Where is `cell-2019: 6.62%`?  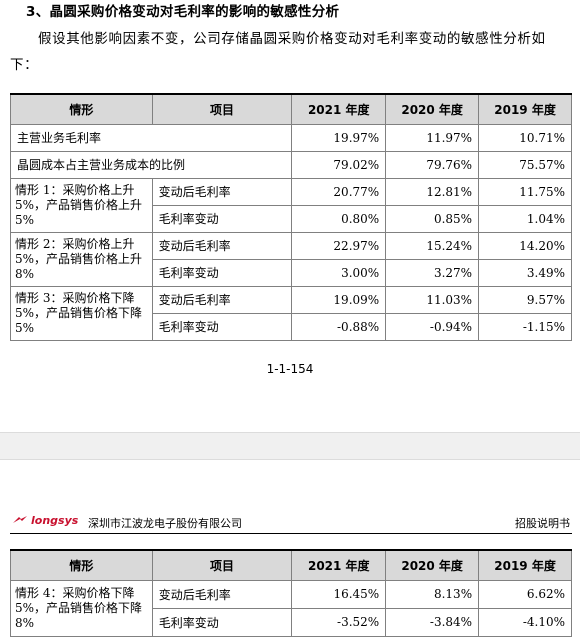 cell-2019: 6.62% is located at coordinates (525, 594).